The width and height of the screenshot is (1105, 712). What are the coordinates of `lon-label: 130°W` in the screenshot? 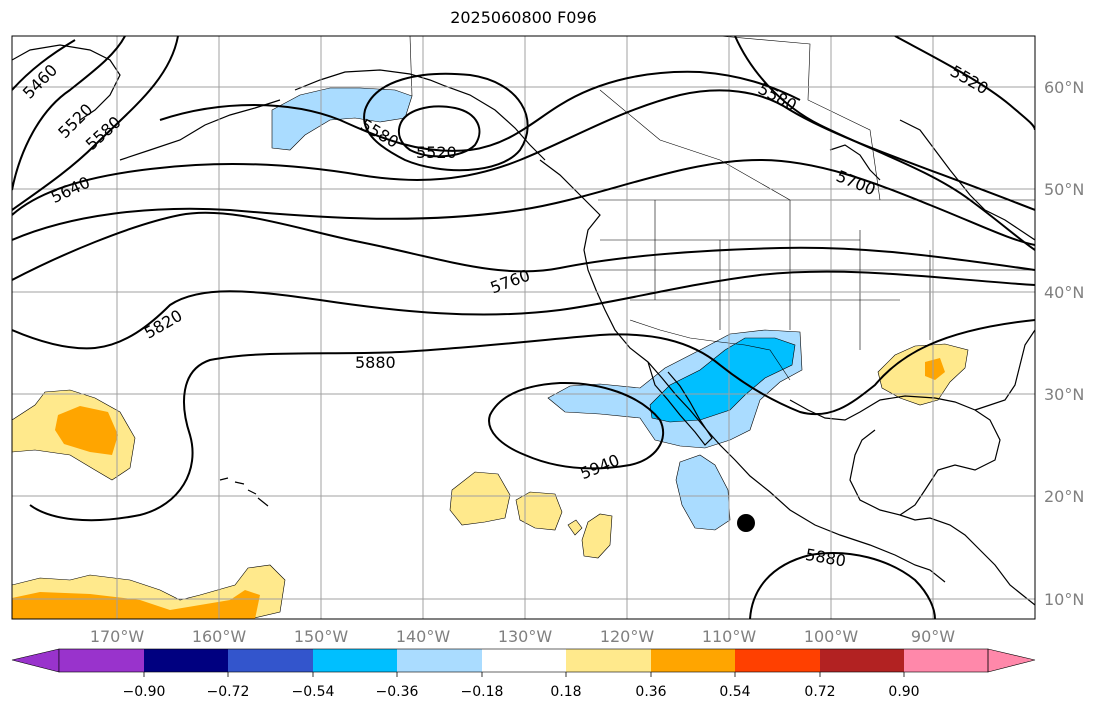 It's located at (525, 636).